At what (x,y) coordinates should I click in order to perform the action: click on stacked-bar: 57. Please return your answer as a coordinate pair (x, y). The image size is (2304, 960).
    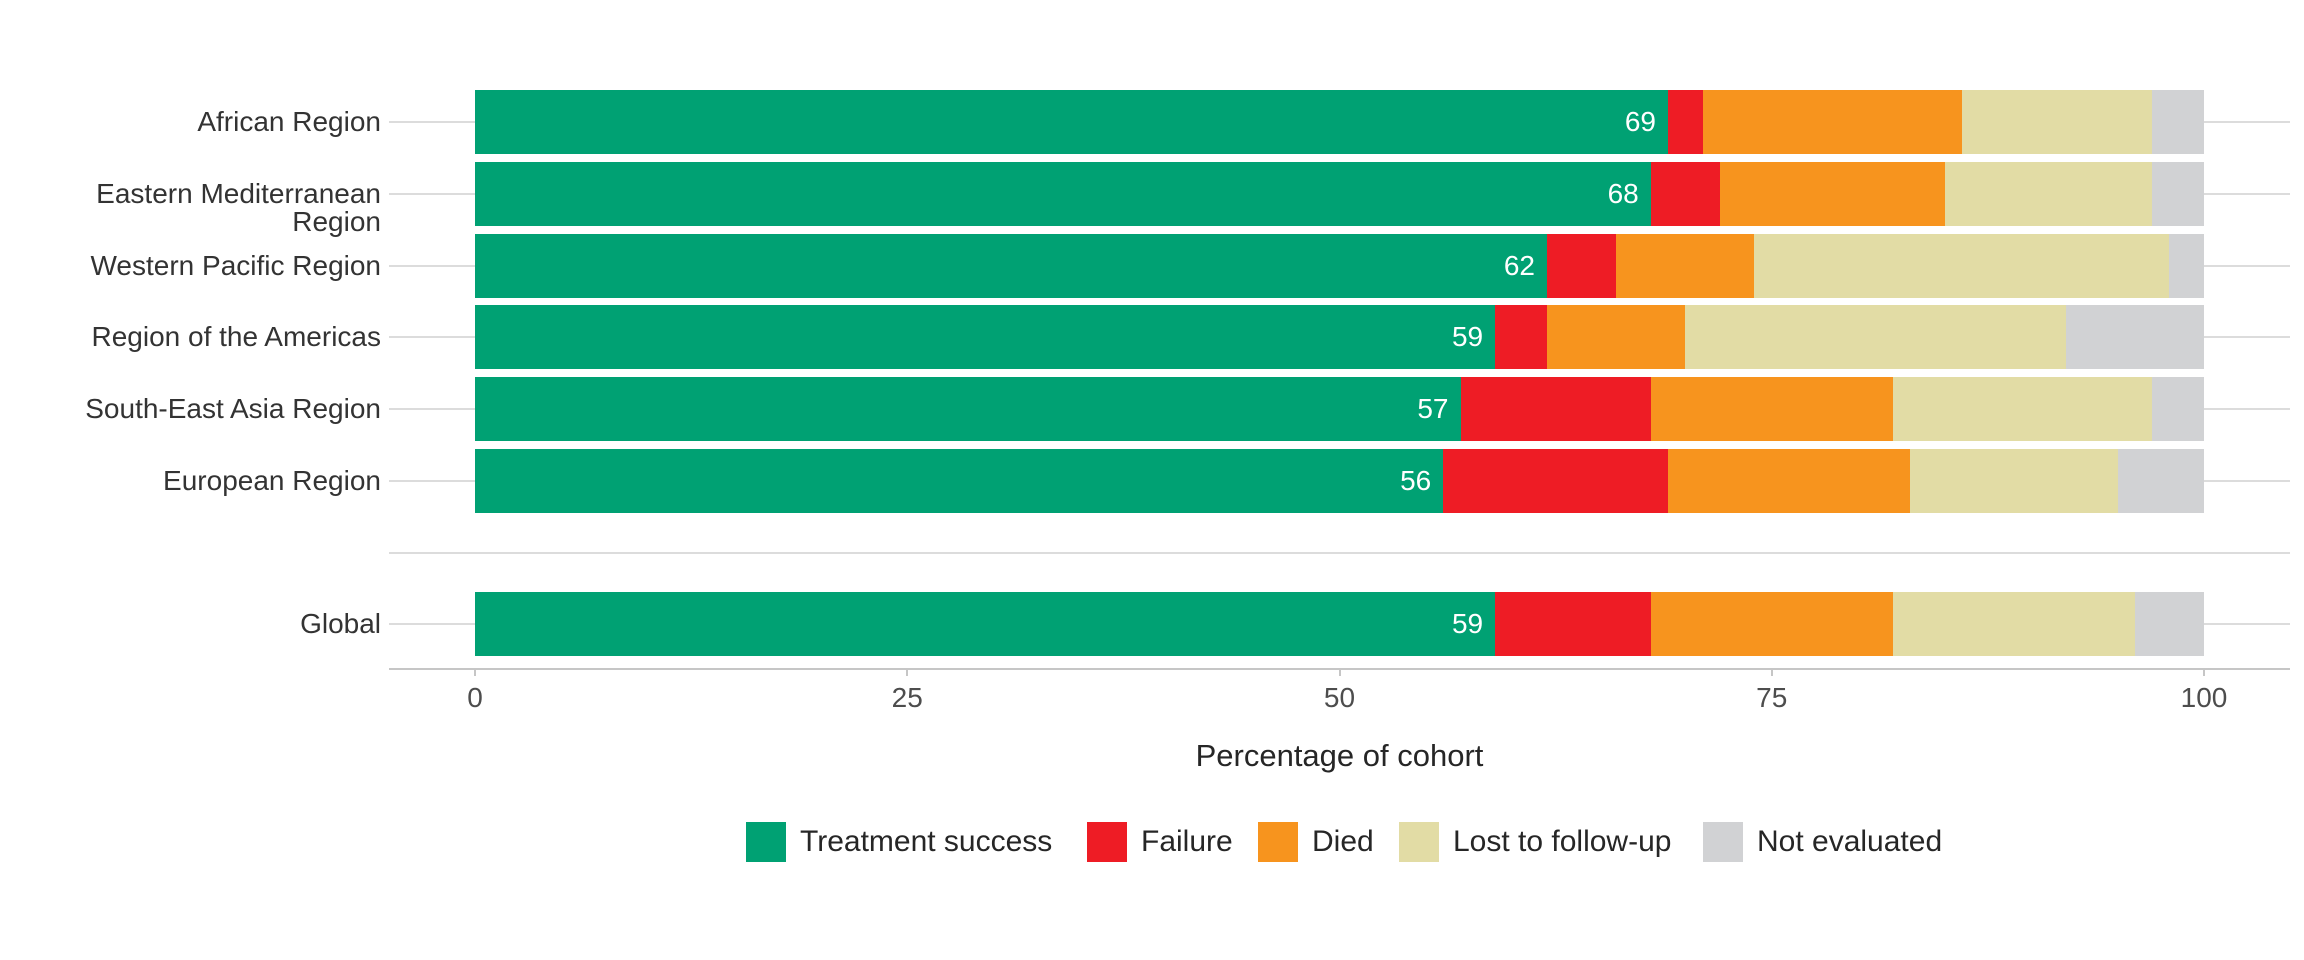
    Looking at the image, I should click on (1339, 409).